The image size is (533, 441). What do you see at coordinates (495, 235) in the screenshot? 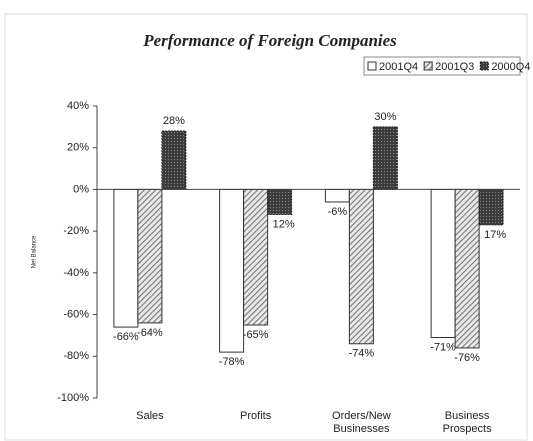
I see `data-label: 17%` at bounding box center [495, 235].